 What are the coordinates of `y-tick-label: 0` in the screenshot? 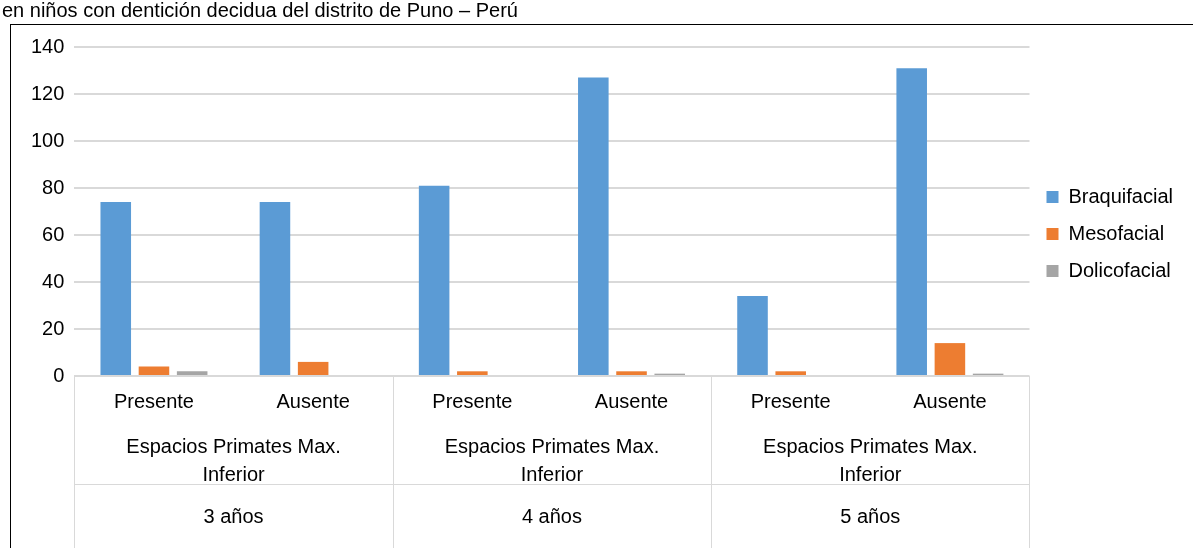 It's located at (59, 374).